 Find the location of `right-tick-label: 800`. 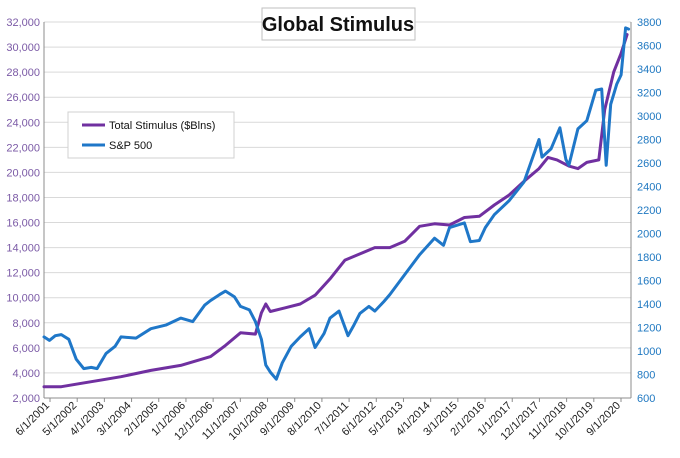

right-tick-label: 800 is located at coordinates (646, 376).